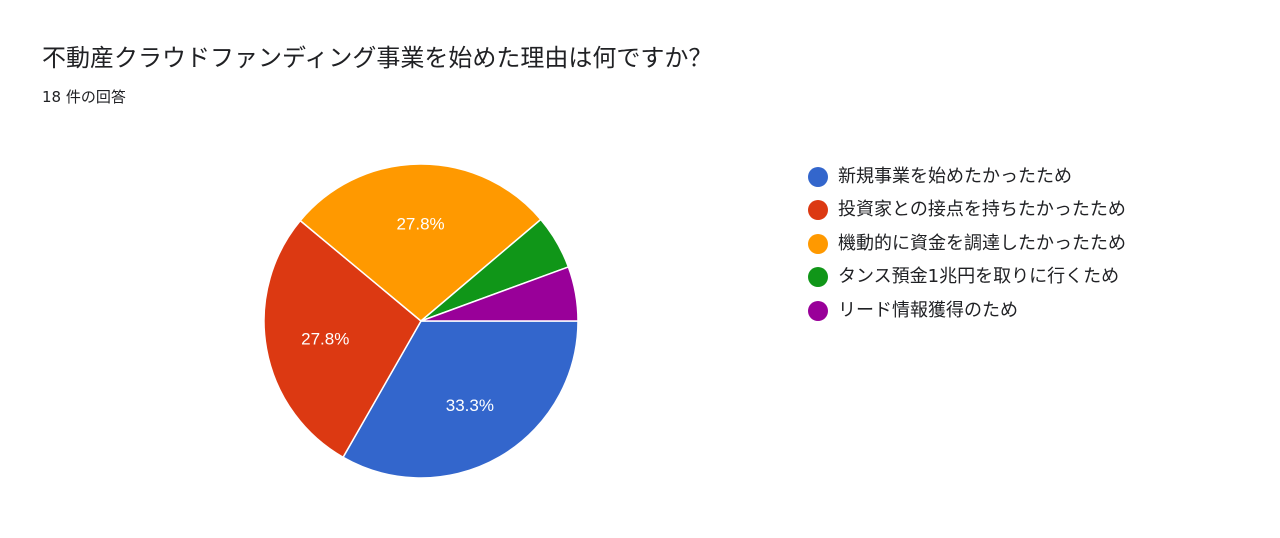 The width and height of the screenshot is (1280, 538). What do you see at coordinates (928, 310) in the screenshot?
I see `legend-label: リード情報獲得のため` at bounding box center [928, 310].